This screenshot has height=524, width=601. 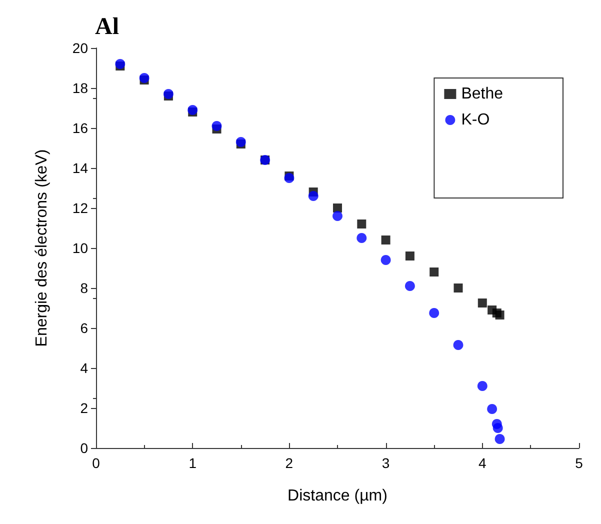 What do you see at coordinates (482, 94) in the screenshot?
I see `legend-label: Bethe` at bounding box center [482, 94].